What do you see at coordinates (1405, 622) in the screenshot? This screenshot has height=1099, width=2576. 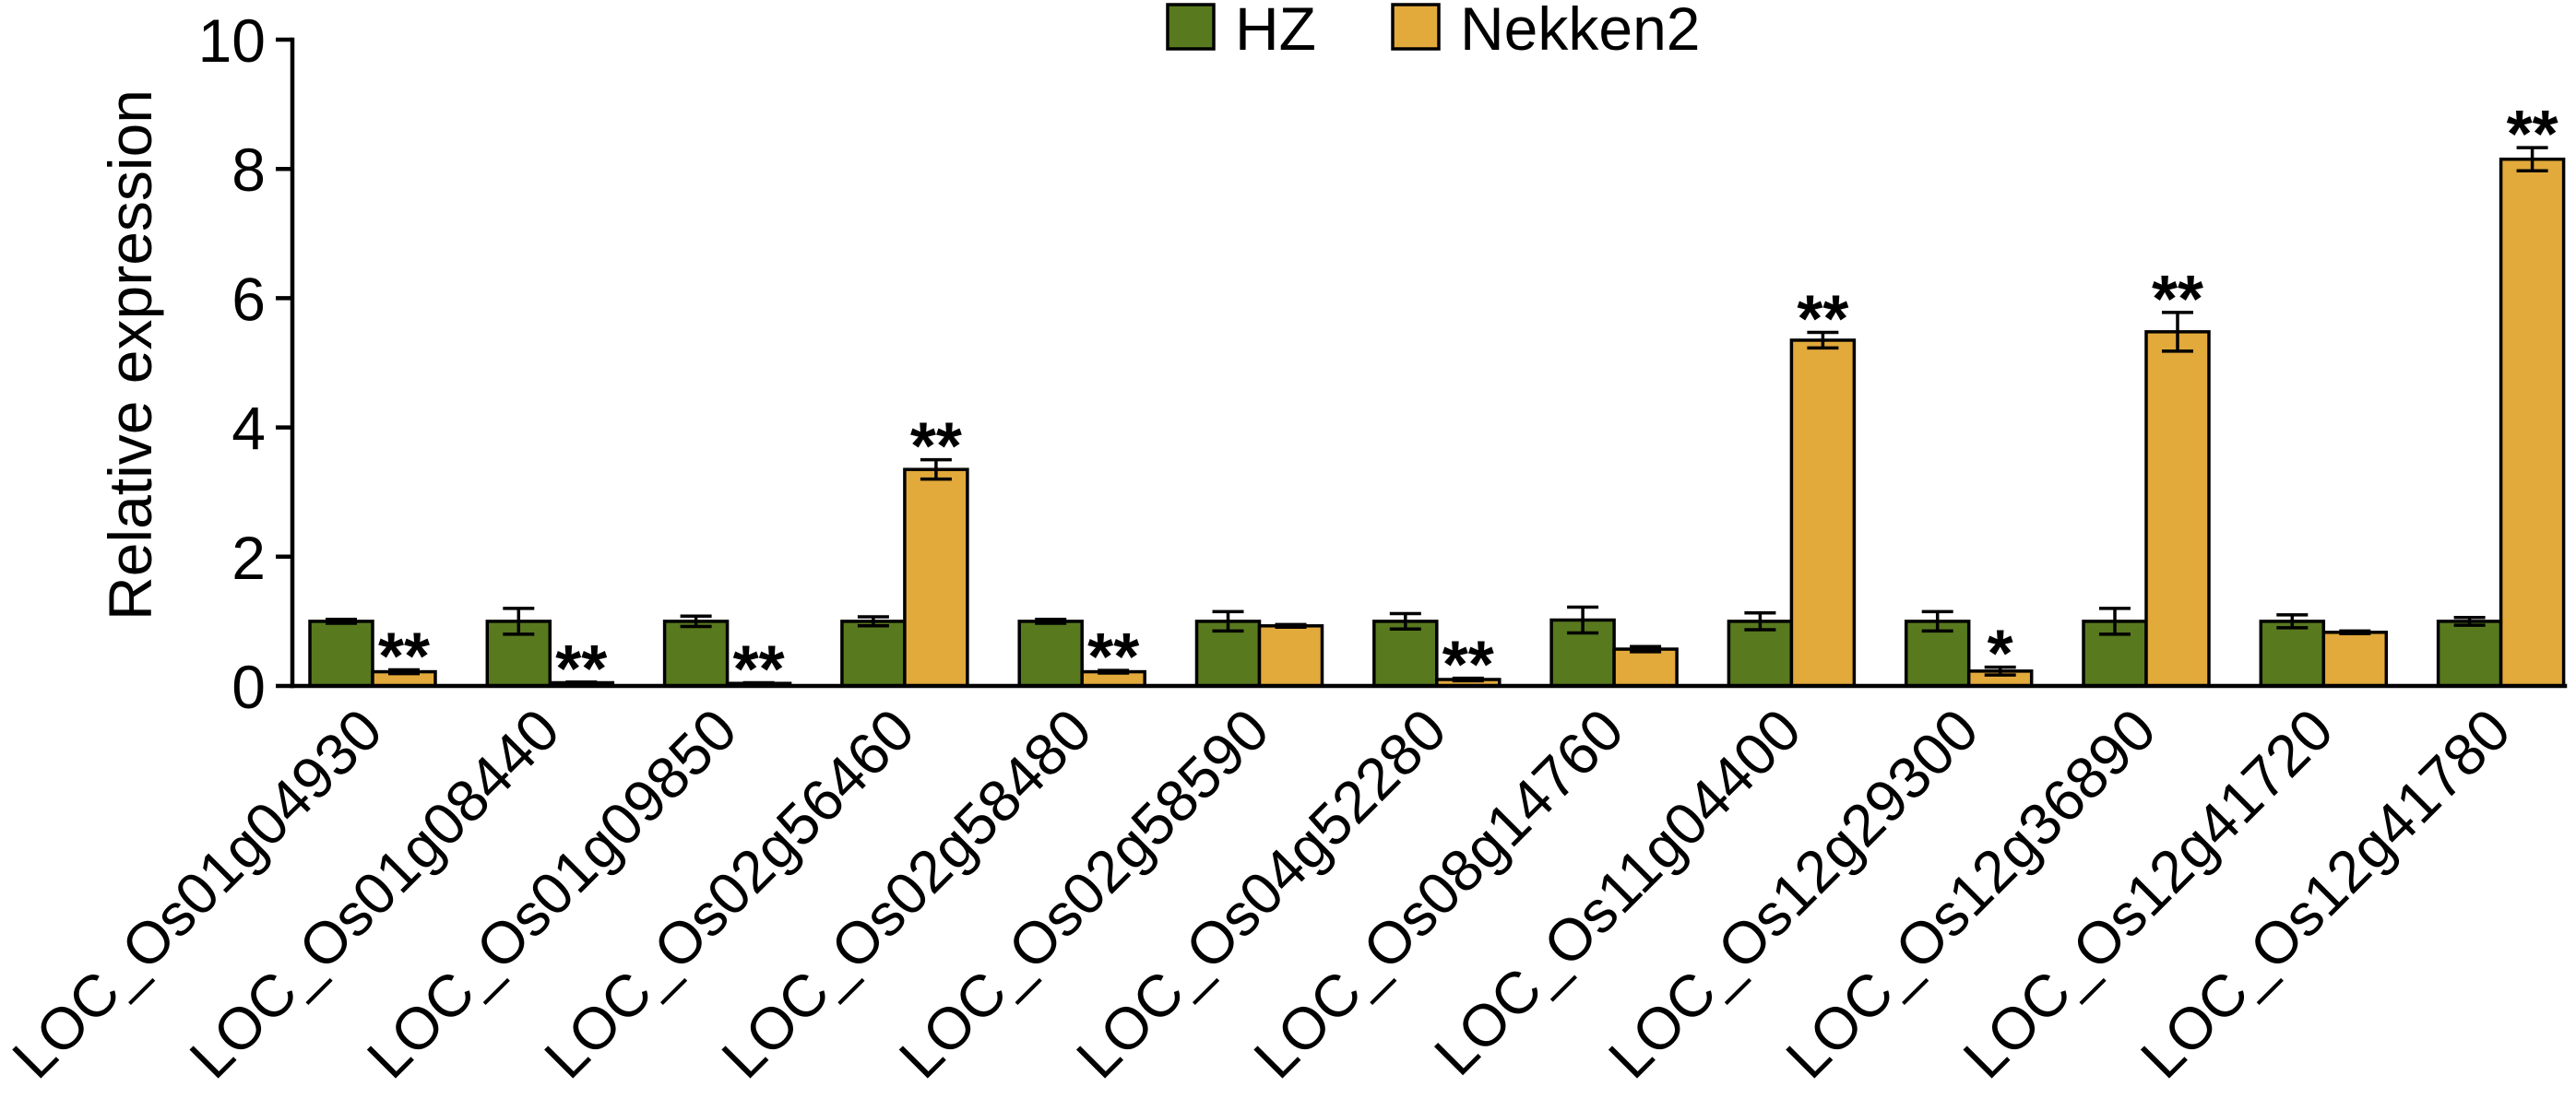 I see `hz-error-bar-loc-os04g52280` at bounding box center [1405, 622].